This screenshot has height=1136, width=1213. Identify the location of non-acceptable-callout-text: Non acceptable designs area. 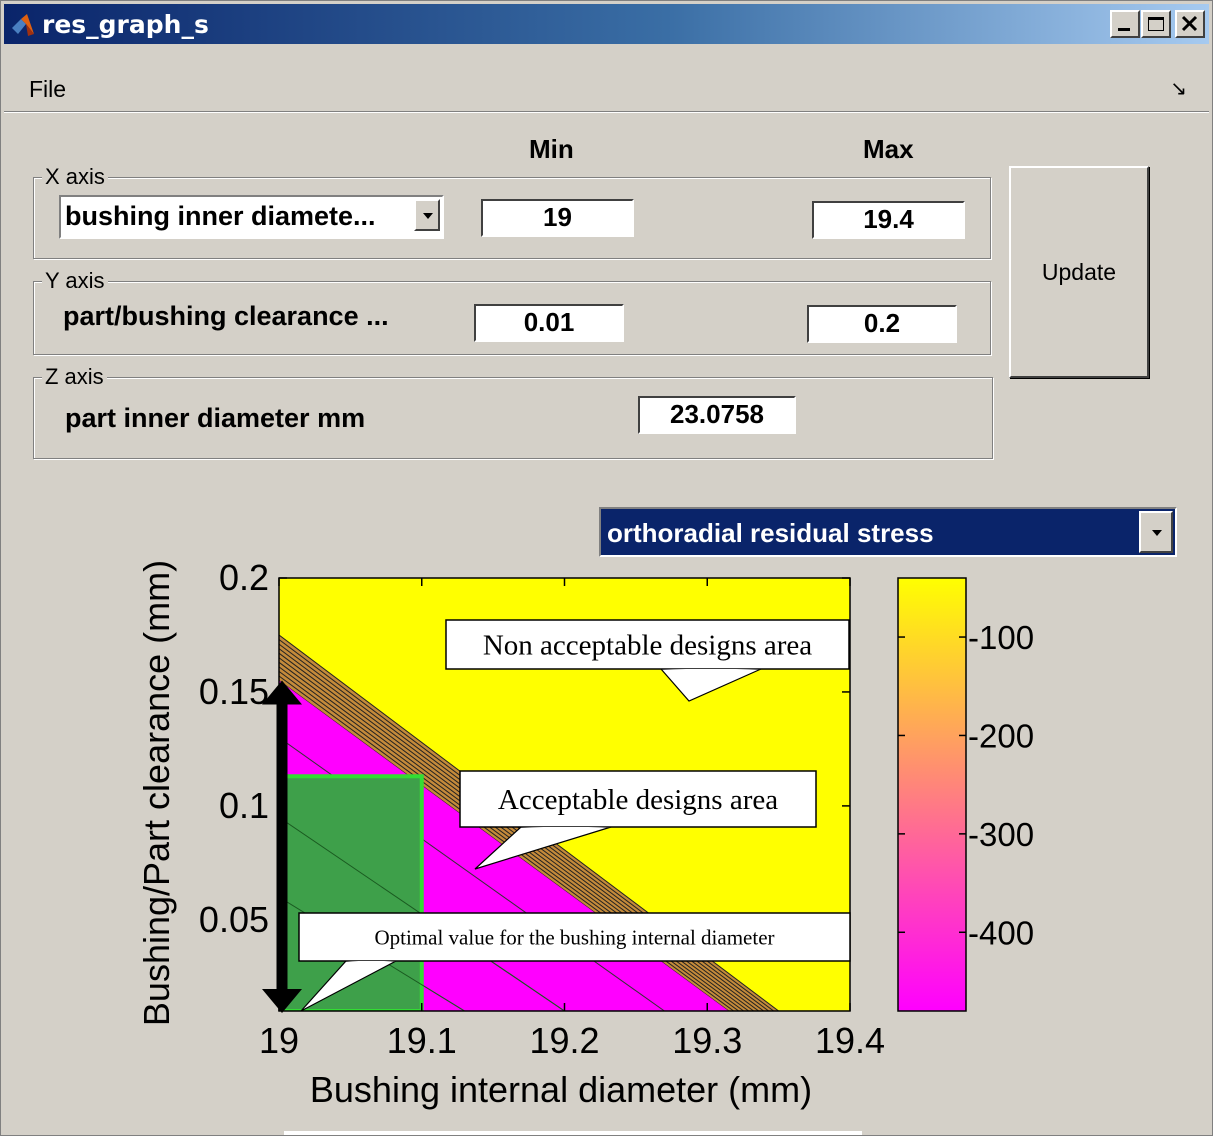
(647, 646).